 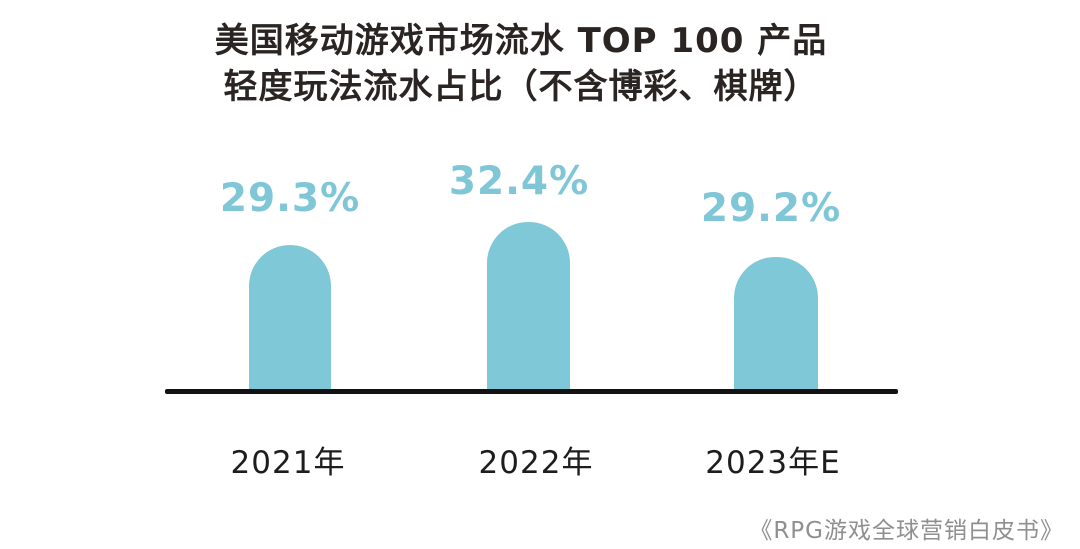 I want to click on bar-value-label-2023: 29.2%, so click(x=771, y=208).